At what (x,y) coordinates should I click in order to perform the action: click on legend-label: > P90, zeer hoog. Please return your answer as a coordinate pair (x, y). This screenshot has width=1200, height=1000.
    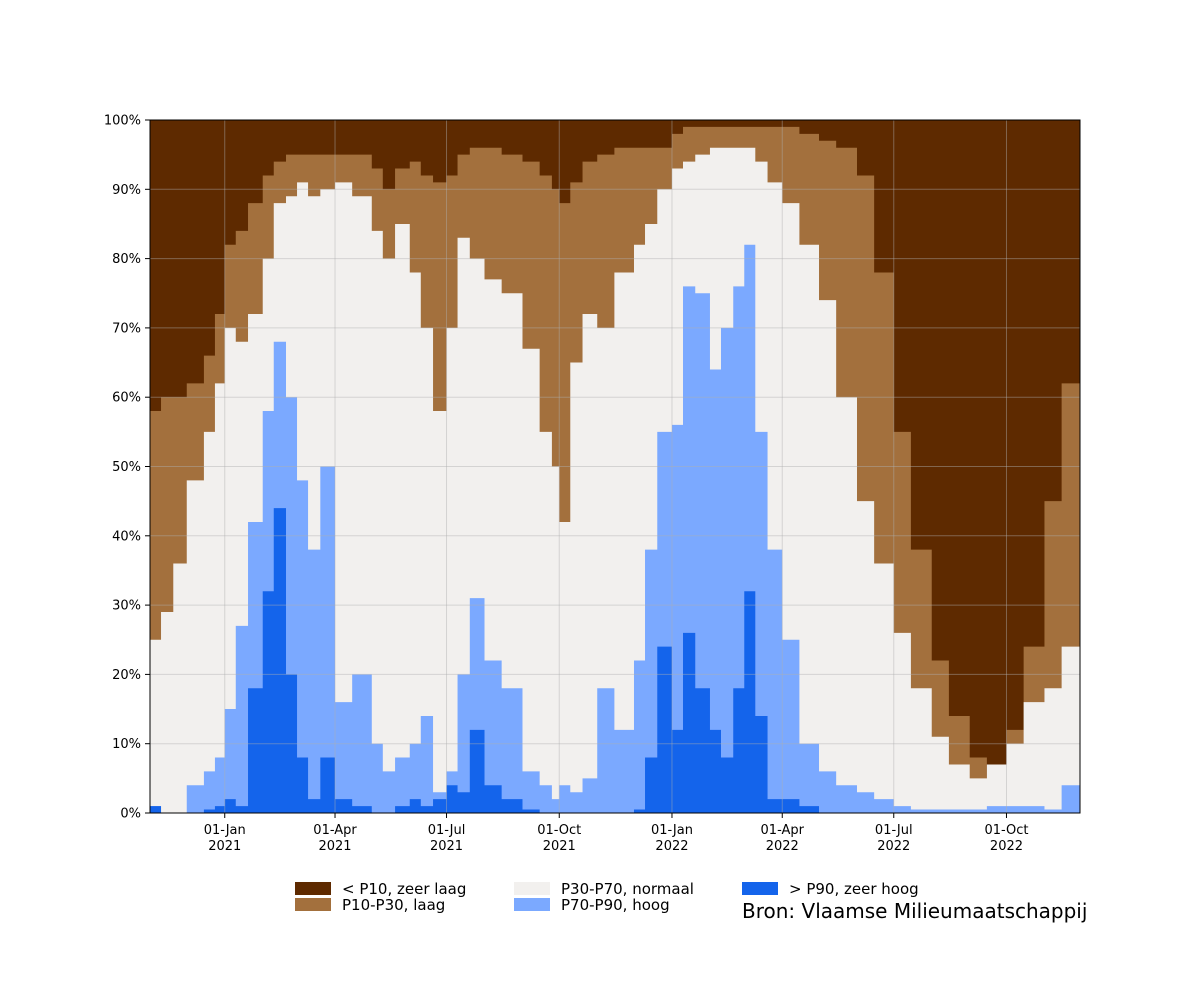
    Looking at the image, I should click on (854, 888).